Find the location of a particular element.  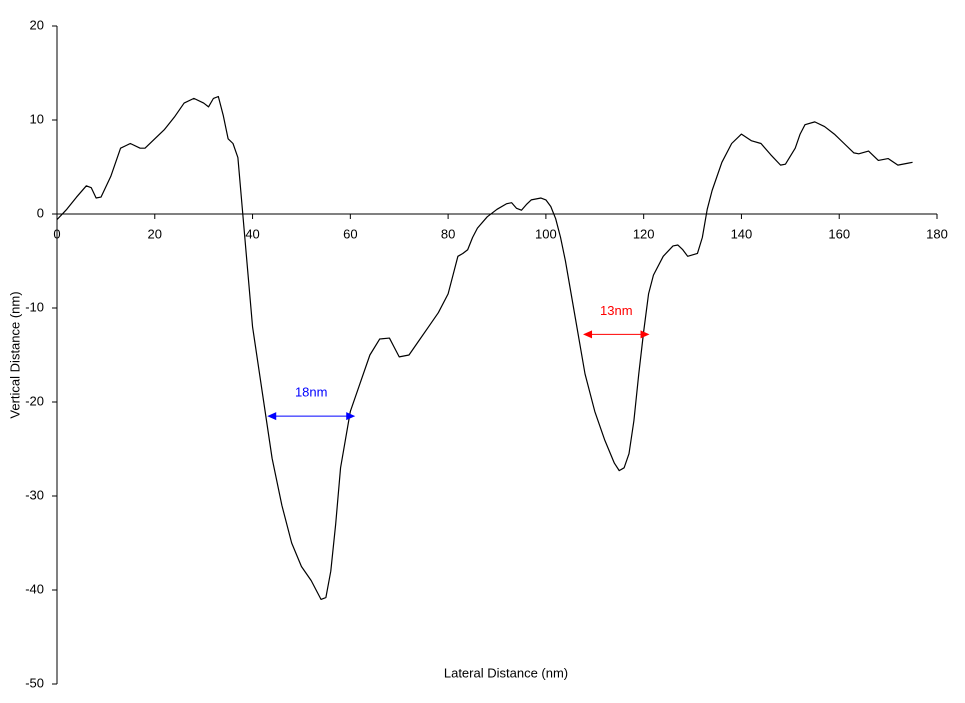

x-tick-label: 180 is located at coordinates (937, 233).